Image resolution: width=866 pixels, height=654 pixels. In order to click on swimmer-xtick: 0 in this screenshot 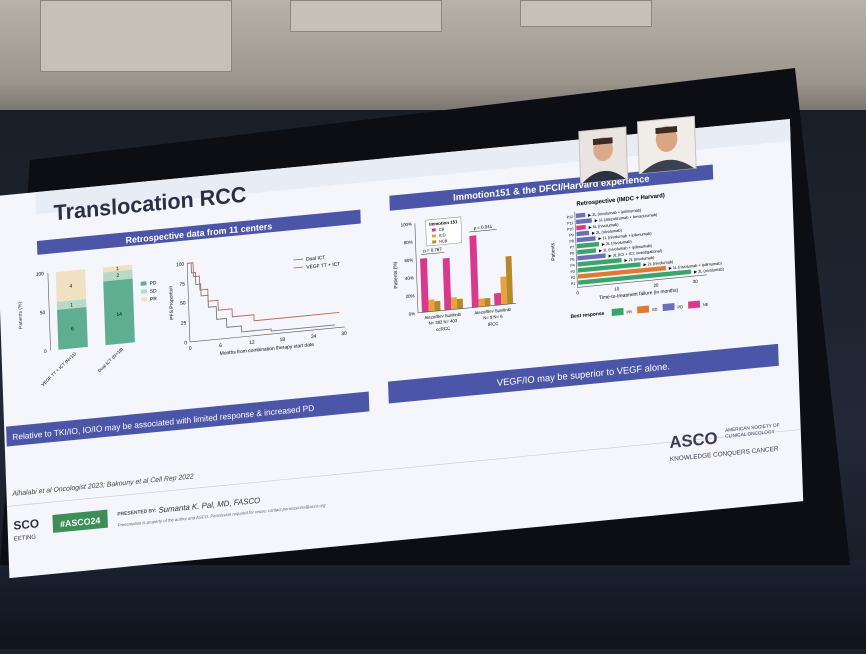, I will do `click(577, 292)`.